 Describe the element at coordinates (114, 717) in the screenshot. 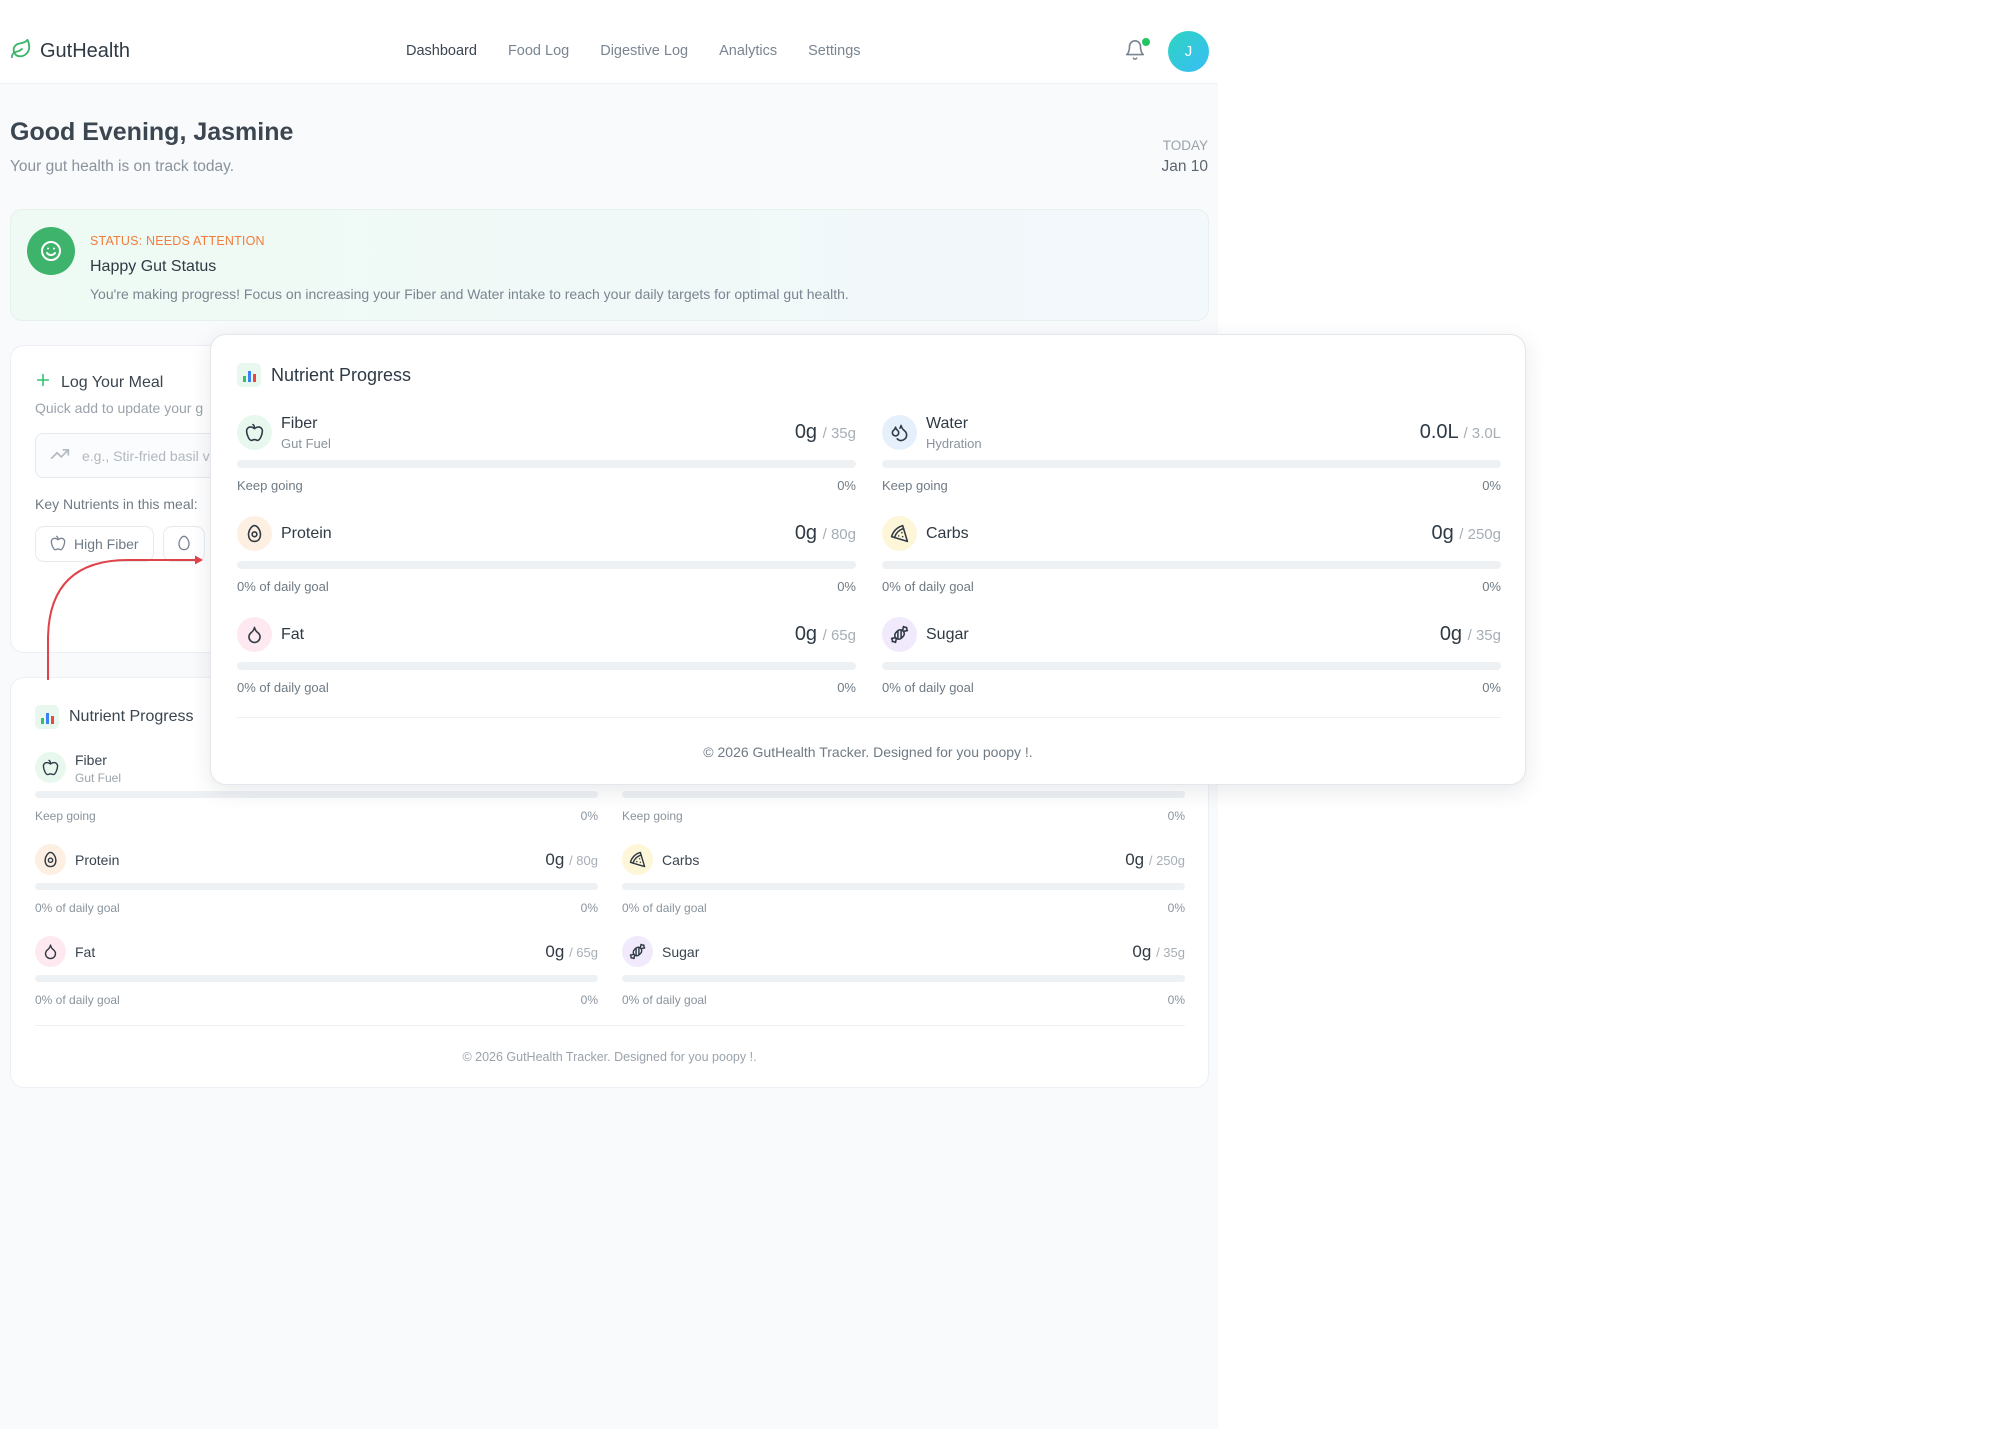

I see `nutrient-progress-title: Nutrient Progress` at that location.